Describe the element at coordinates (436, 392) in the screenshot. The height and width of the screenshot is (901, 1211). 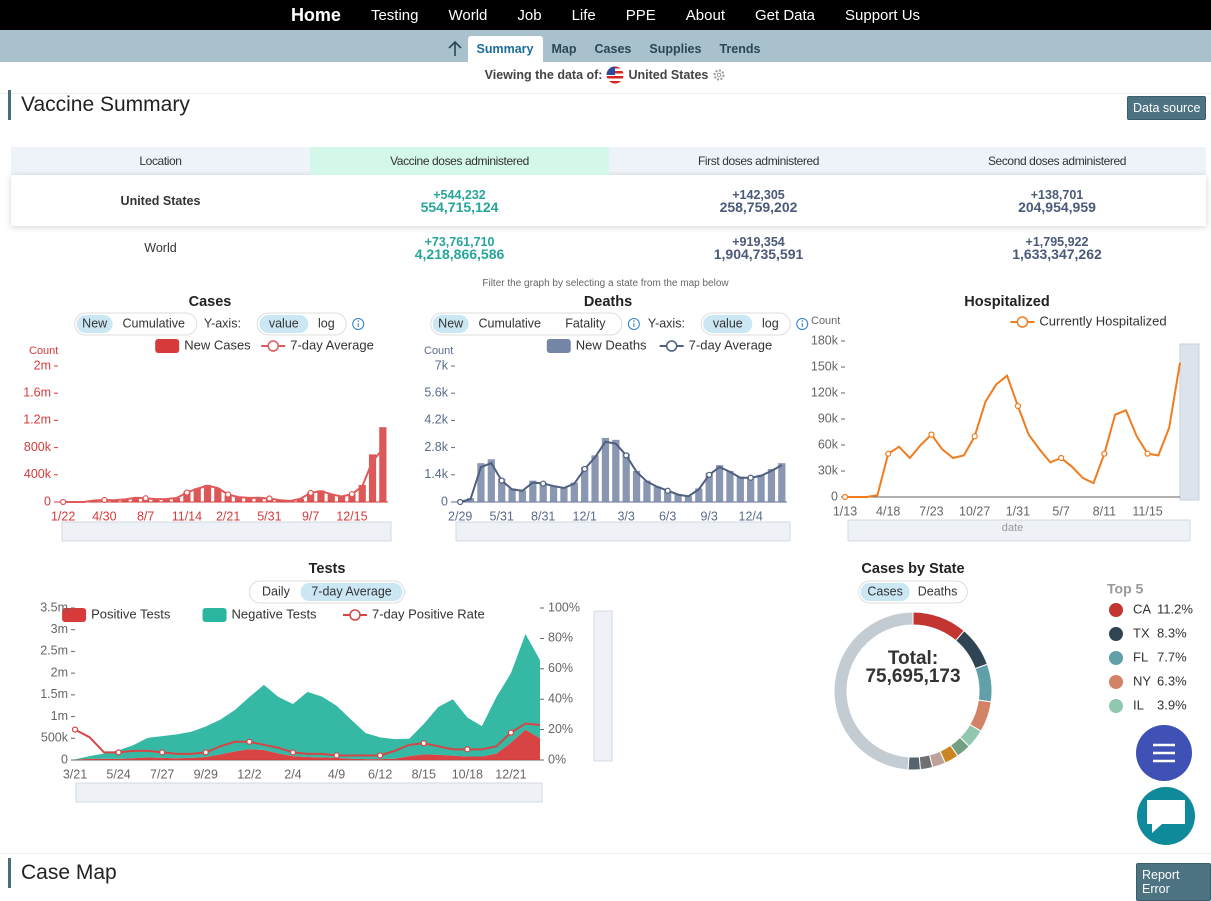
I see `y-tick-label: 5.6k` at that location.